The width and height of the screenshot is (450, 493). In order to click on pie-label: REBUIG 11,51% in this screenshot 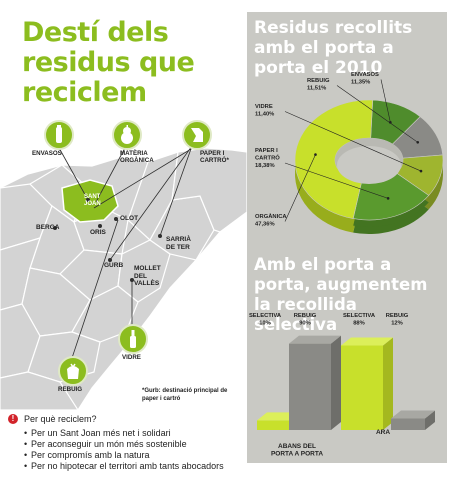, I will do `click(363, 111)`.